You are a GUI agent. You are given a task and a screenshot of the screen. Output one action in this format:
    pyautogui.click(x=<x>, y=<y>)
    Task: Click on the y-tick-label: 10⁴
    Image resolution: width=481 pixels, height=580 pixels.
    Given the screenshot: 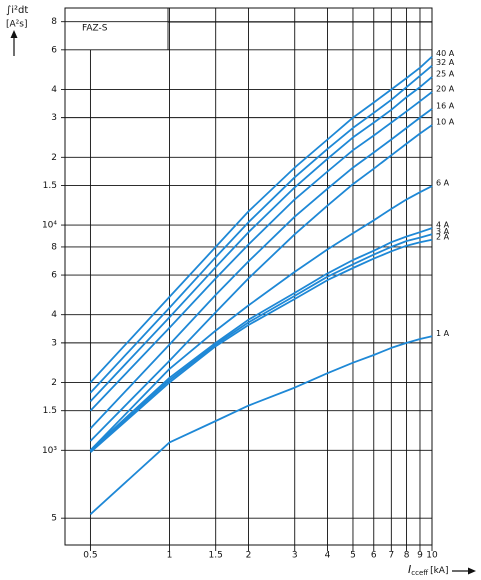 What is the action you would take?
    pyautogui.click(x=49, y=226)
    